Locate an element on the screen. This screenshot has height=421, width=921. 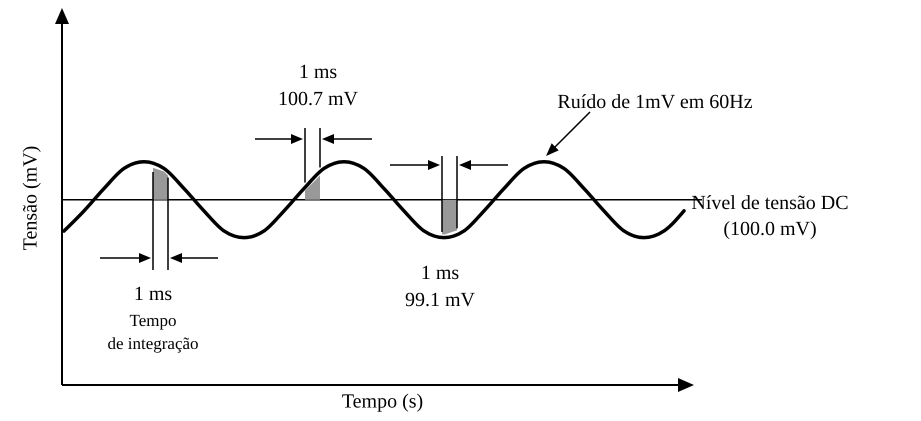
annotation: 1 ms is located at coordinates (153, 294).